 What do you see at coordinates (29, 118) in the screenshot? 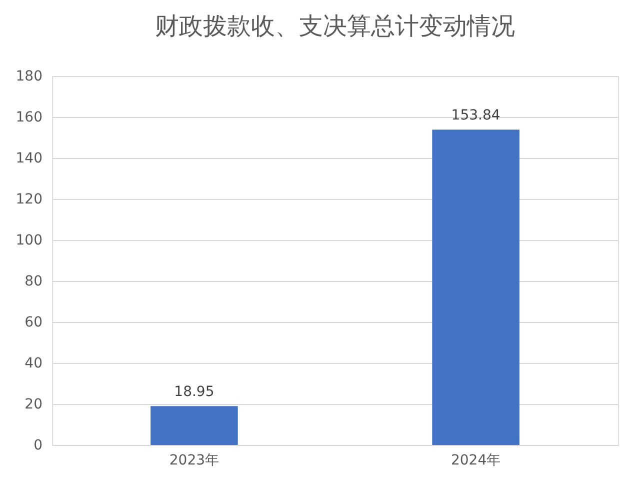
I see `y-tick-label: 160` at bounding box center [29, 118].